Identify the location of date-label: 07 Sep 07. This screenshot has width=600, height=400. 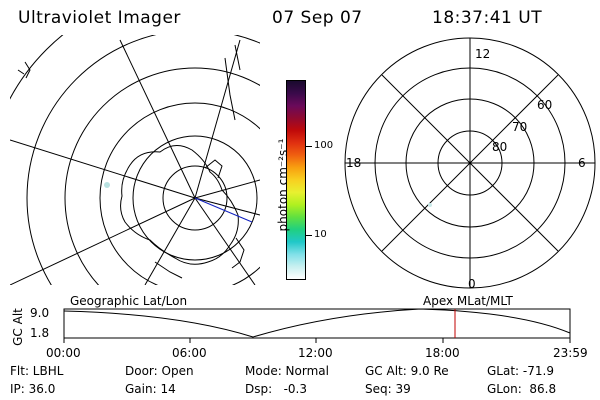
(317, 18).